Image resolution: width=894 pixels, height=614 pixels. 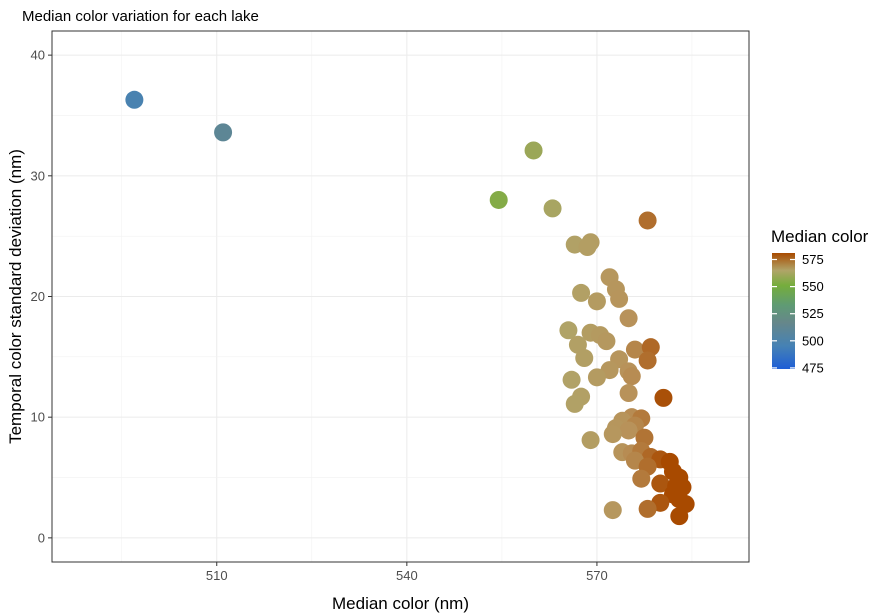 What do you see at coordinates (407, 575) in the screenshot?
I see `x-tick-label: 540` at bounding box center [407, 575].